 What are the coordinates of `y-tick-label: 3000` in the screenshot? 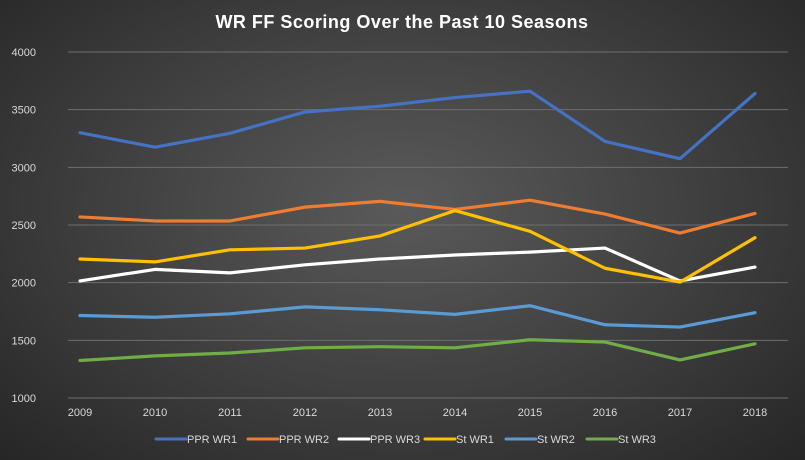 It's located at (24, 168).